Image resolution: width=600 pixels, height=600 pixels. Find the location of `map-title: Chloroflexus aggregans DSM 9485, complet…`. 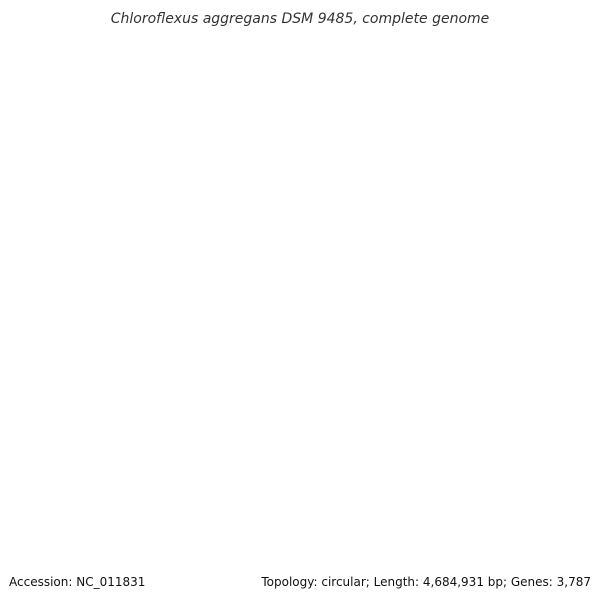

map-title: Chloroflexus aggregans DSM 9485, complet… is located at coordinates (300, 19).